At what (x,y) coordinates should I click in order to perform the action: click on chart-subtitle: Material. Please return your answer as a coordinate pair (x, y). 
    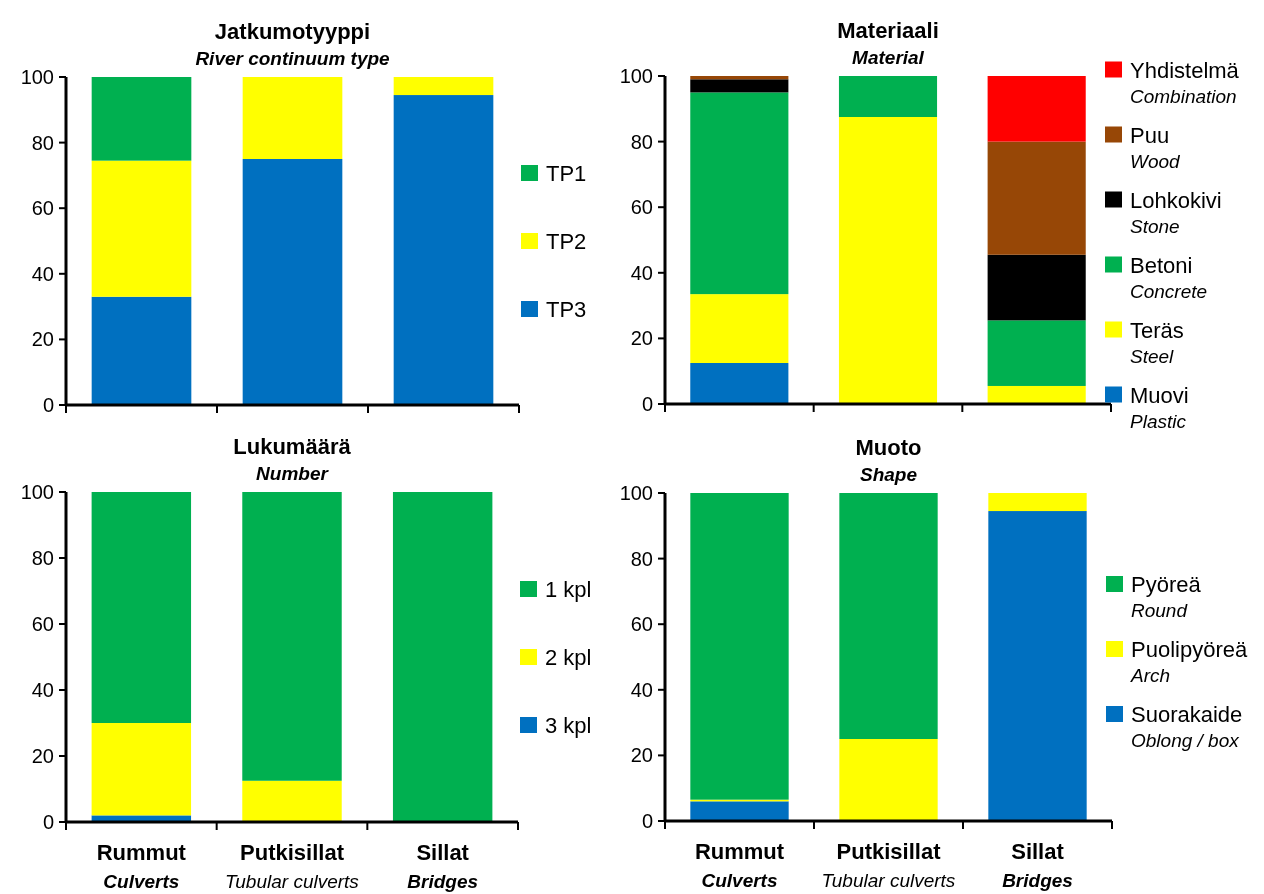
    Looking at the image, I should click on (888, 57).